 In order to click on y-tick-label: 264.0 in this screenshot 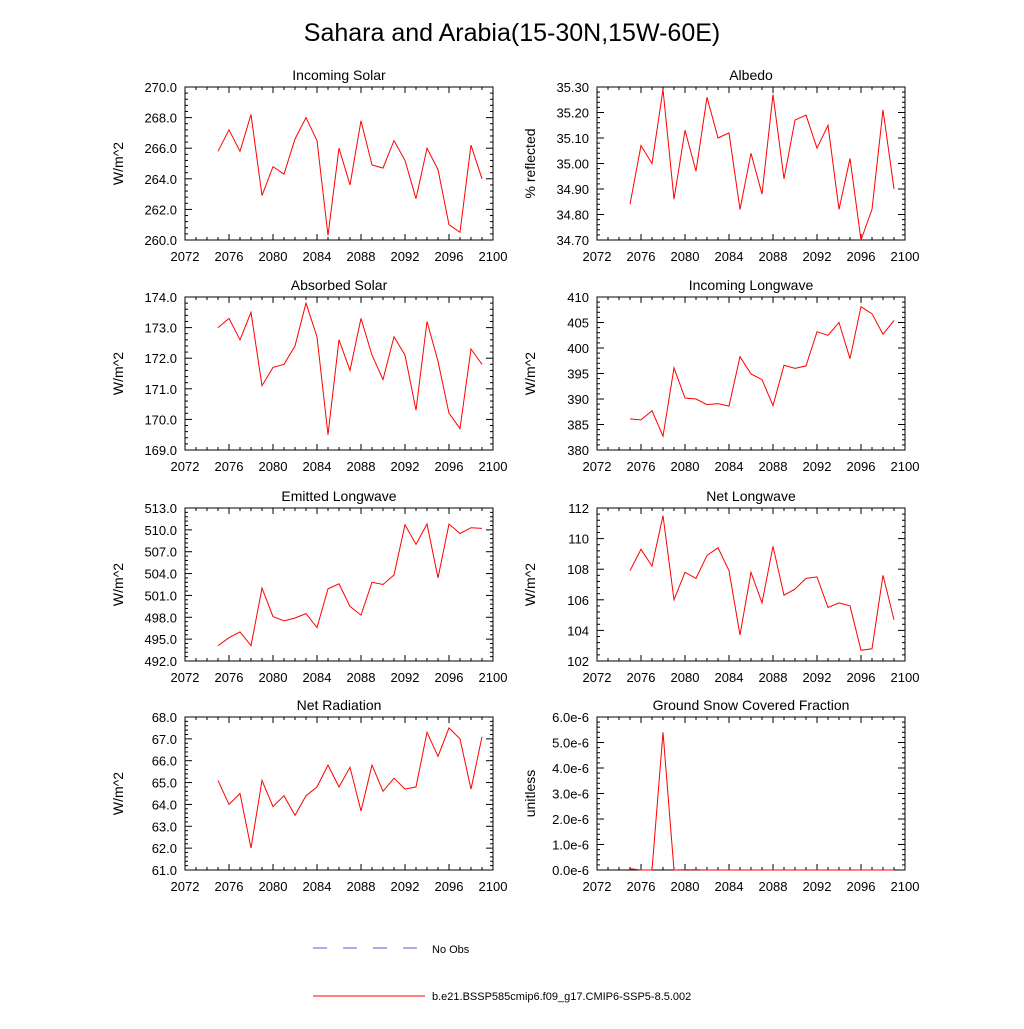, I will do `click(160, 179)`.